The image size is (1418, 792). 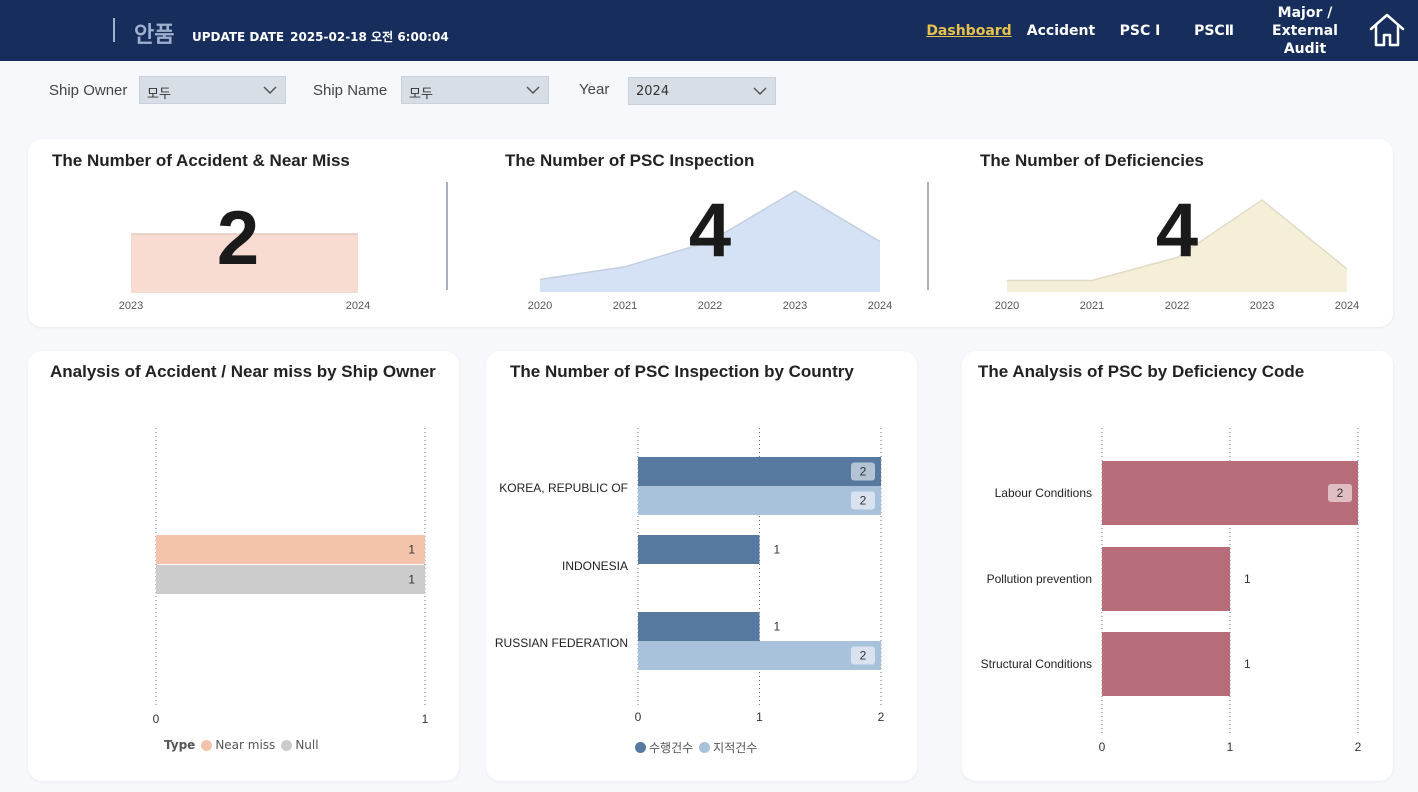 What do you see at coordinates (159, 94) in the screenshot?
I see `ship-owner-value: 모두` at bounding box center [159, 94].